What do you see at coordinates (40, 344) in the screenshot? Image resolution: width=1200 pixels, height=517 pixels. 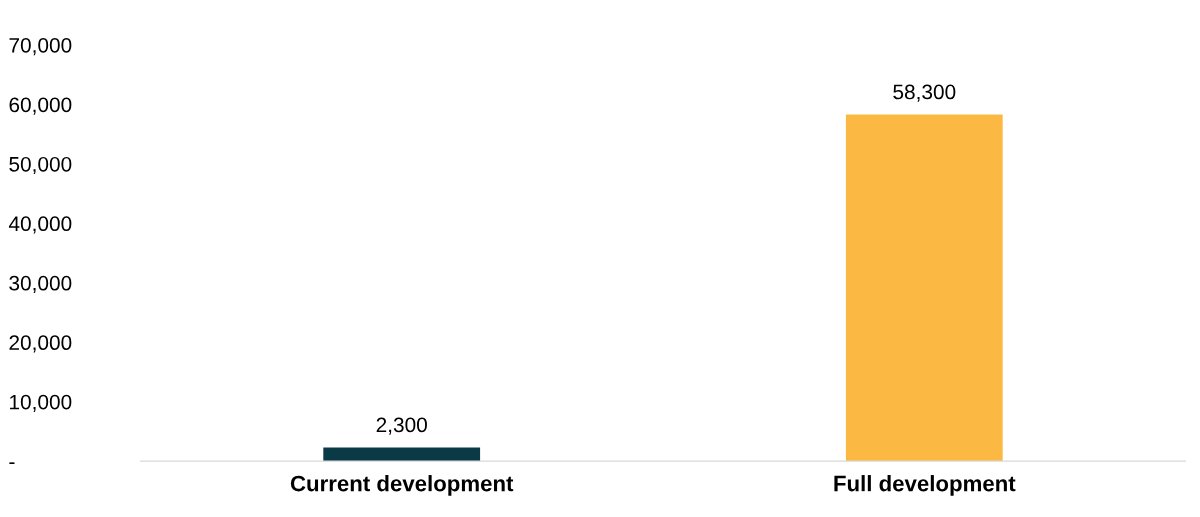 I see `y-tick-label: 20,000` at bounding box center [40, 344].